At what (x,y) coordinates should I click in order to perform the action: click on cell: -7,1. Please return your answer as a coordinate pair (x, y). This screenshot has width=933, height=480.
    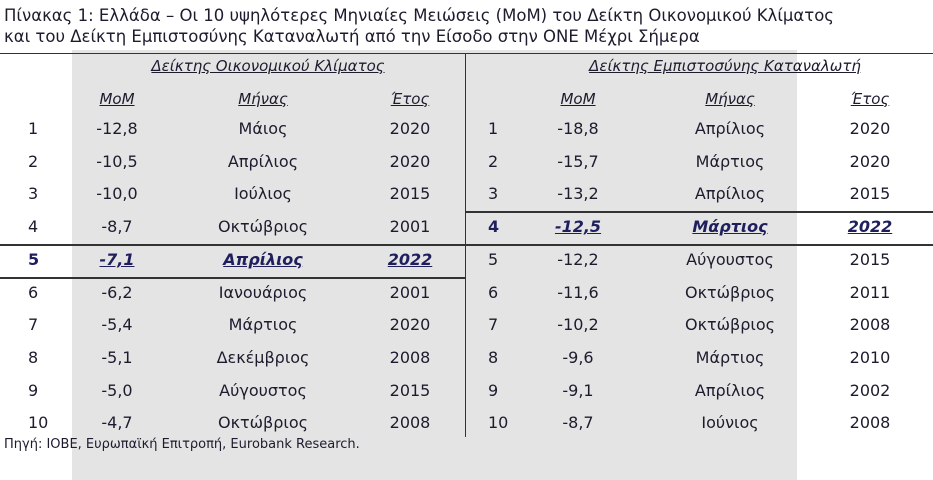
    Looking at the image, I should click on (117, 259).